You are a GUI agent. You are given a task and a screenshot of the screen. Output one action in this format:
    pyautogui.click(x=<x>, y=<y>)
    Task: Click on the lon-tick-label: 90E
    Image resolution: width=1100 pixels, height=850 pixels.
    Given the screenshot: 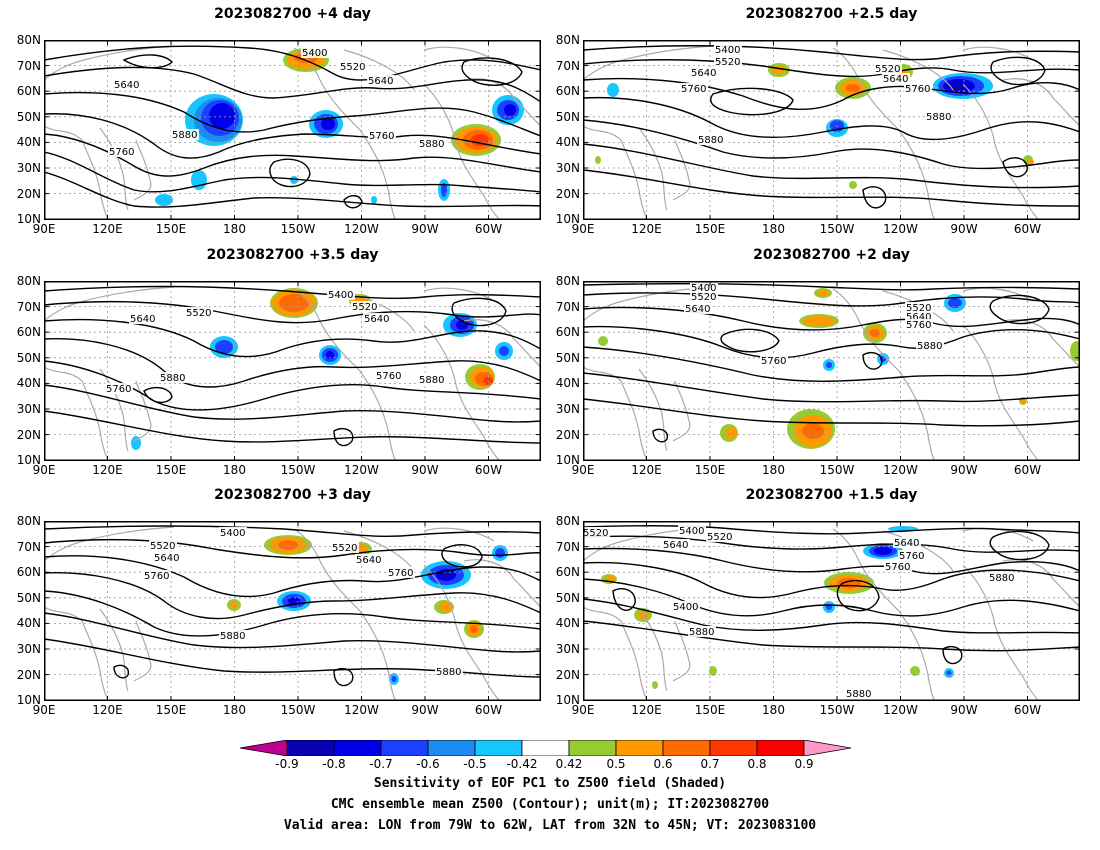 What is the action you would take?
    pyautogui.click(x=44, y=470)
    